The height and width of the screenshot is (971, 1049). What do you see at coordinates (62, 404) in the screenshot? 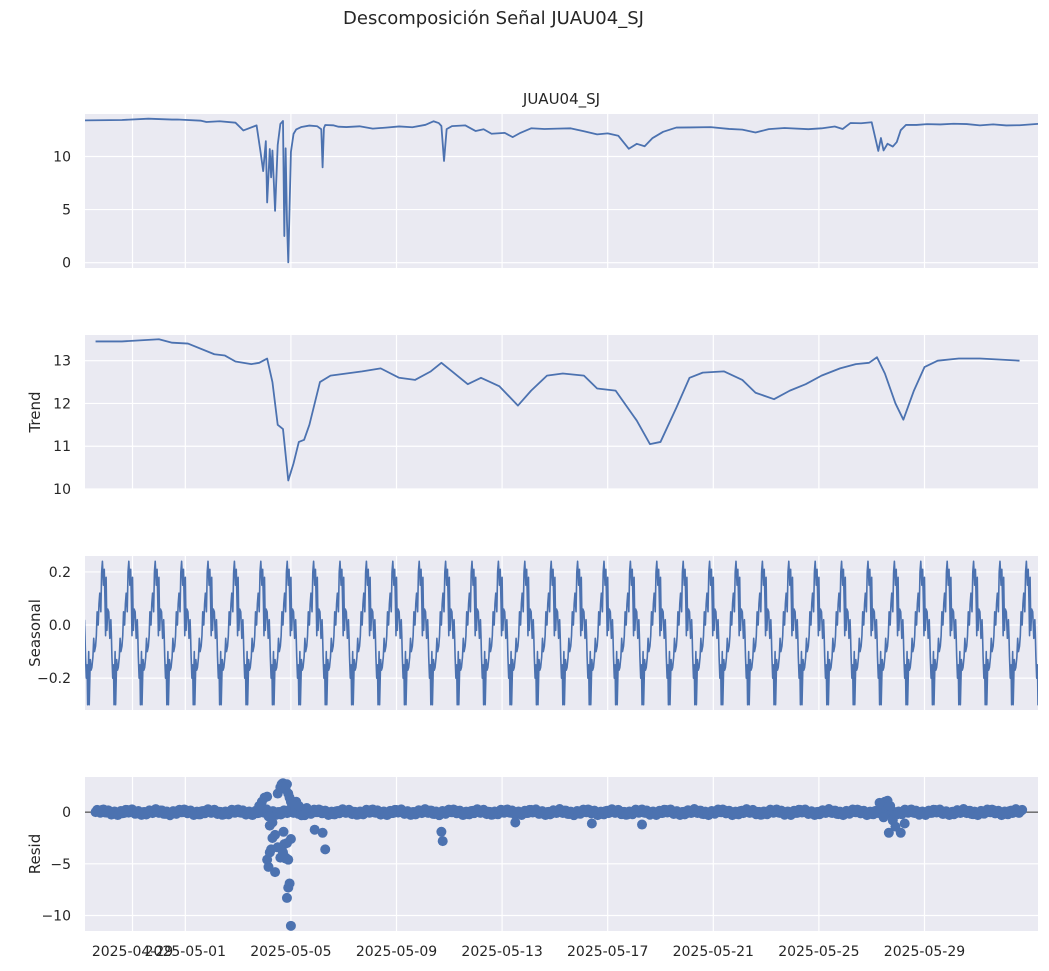
I see `trend-ytick-label: 12` at bounding box center [62, 404].